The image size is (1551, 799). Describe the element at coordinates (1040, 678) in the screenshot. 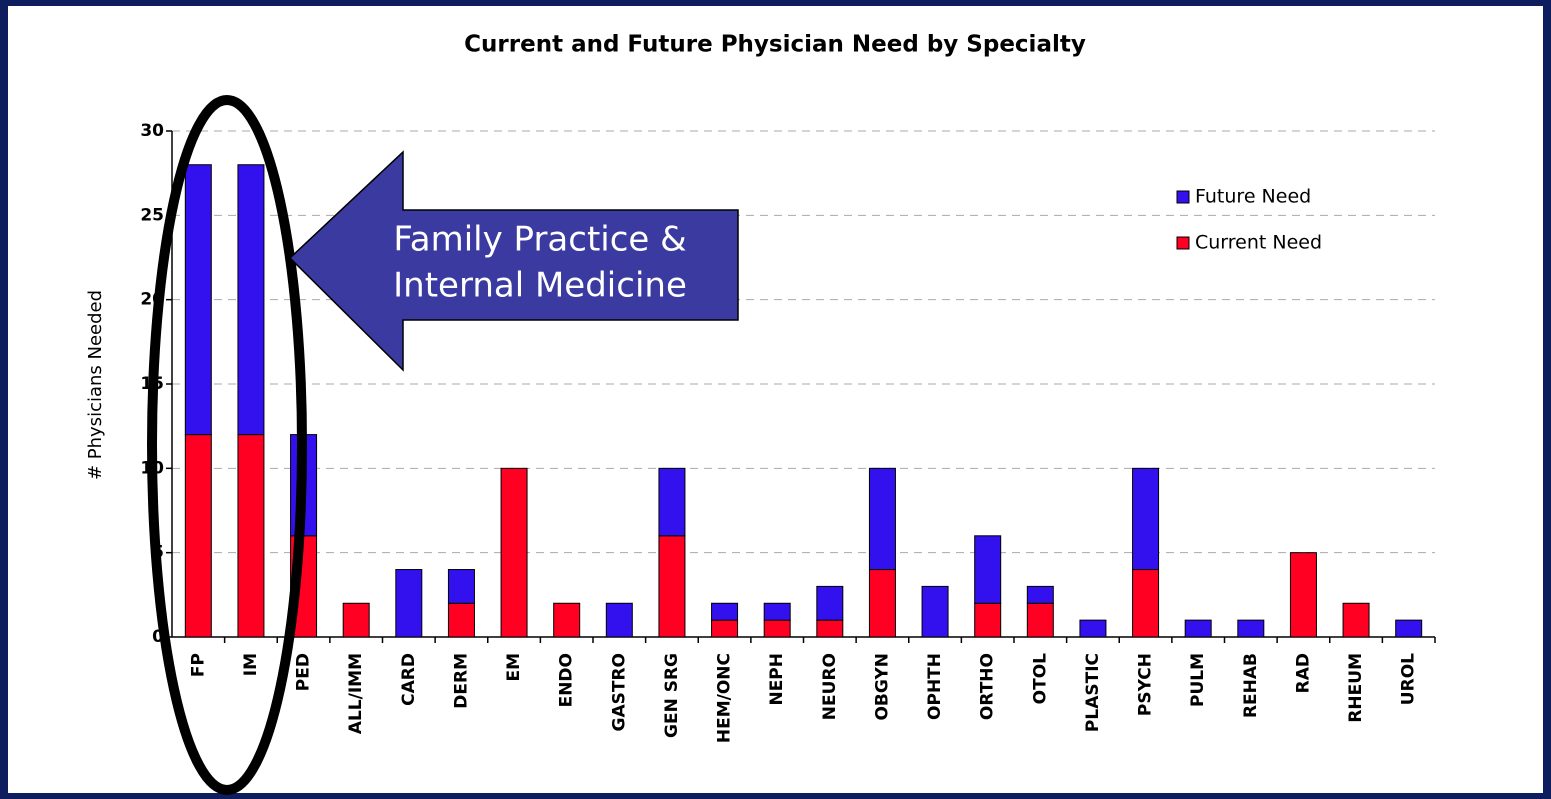

I see `x-tick-label: OTOL` at that location.